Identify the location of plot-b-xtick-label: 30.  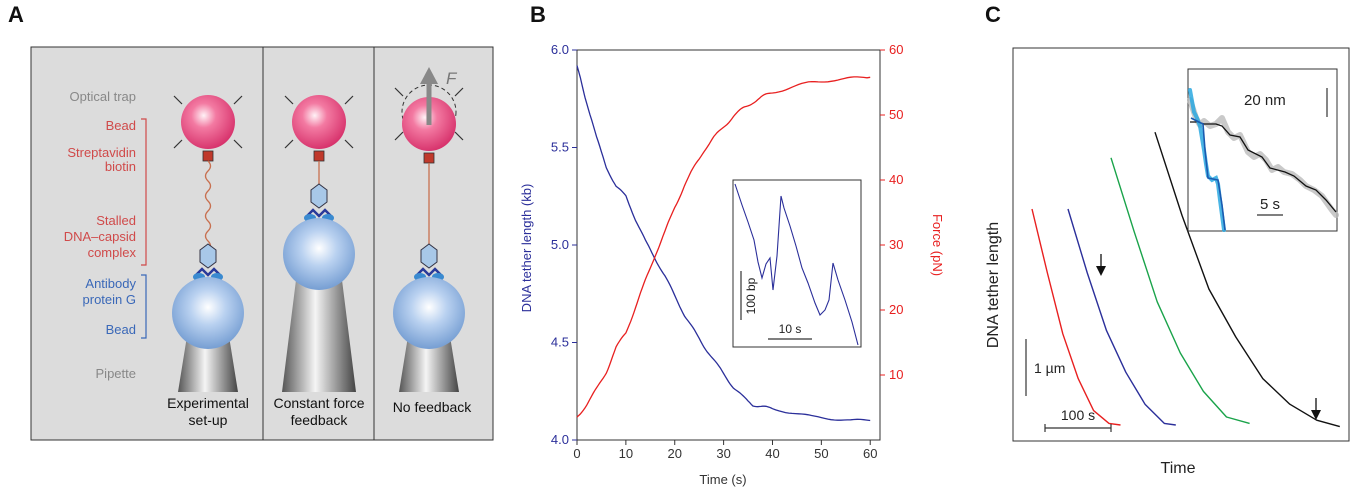
(723, 453).